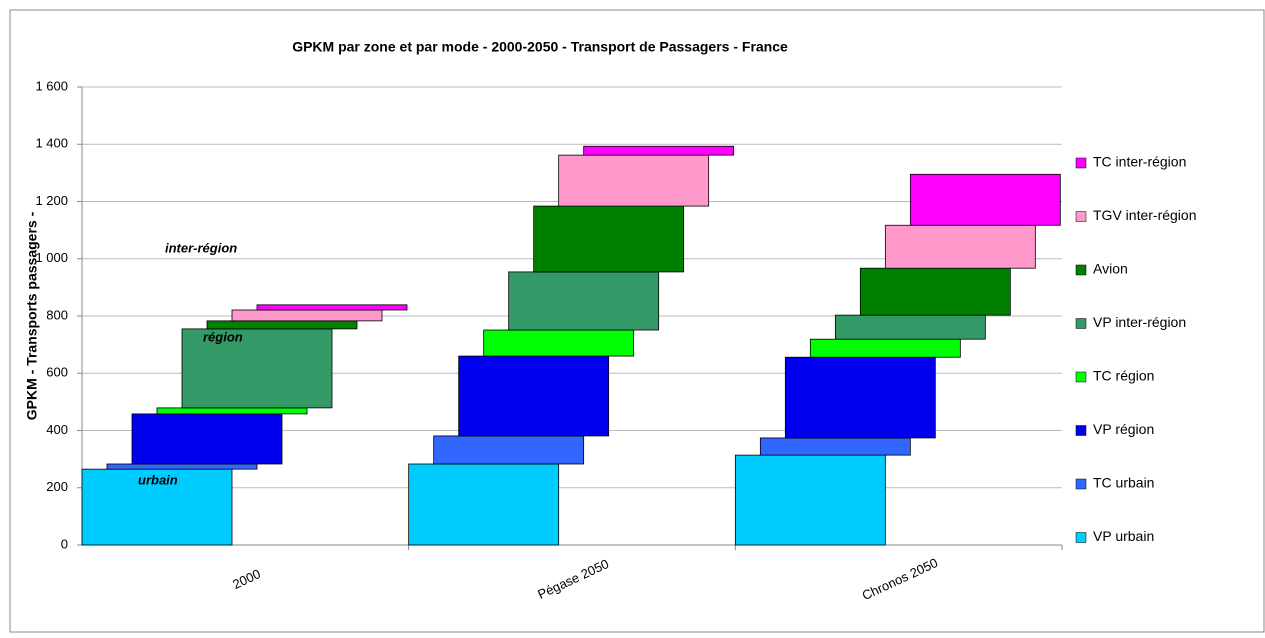  Describe the element at coordinates (223, 336) in the screenshot. I see `annotation: région` at that location.